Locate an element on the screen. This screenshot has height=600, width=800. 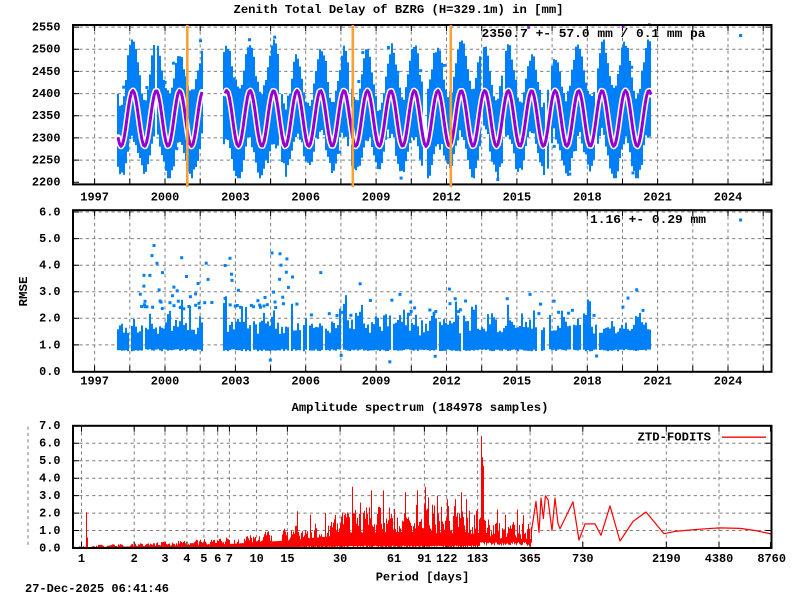
svg-text: 122 is located at coordinates (447, 559).